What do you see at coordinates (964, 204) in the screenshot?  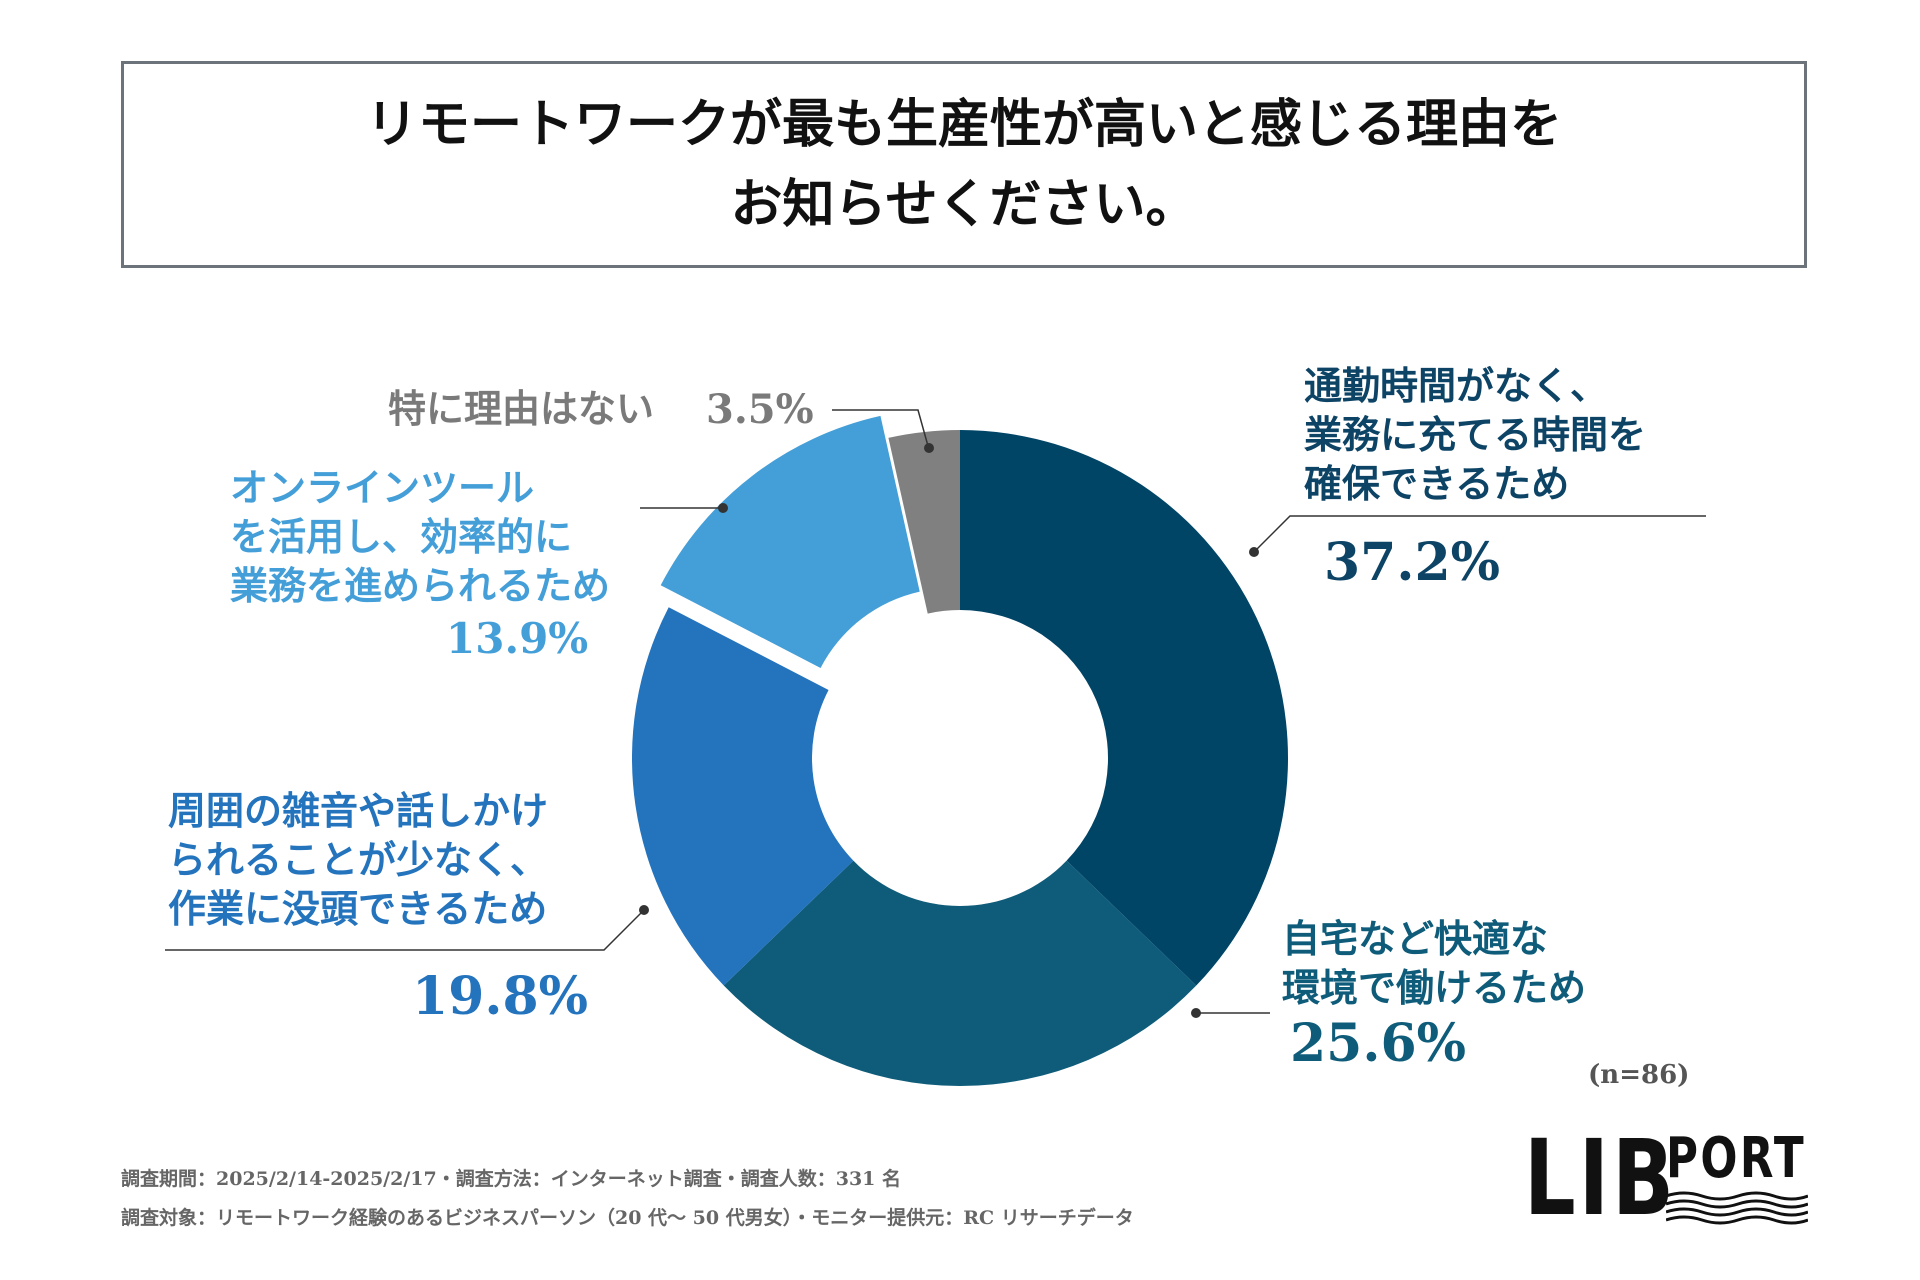 I see `chart-title-line-2: お知らせください。` at bounding box center [964, 204].